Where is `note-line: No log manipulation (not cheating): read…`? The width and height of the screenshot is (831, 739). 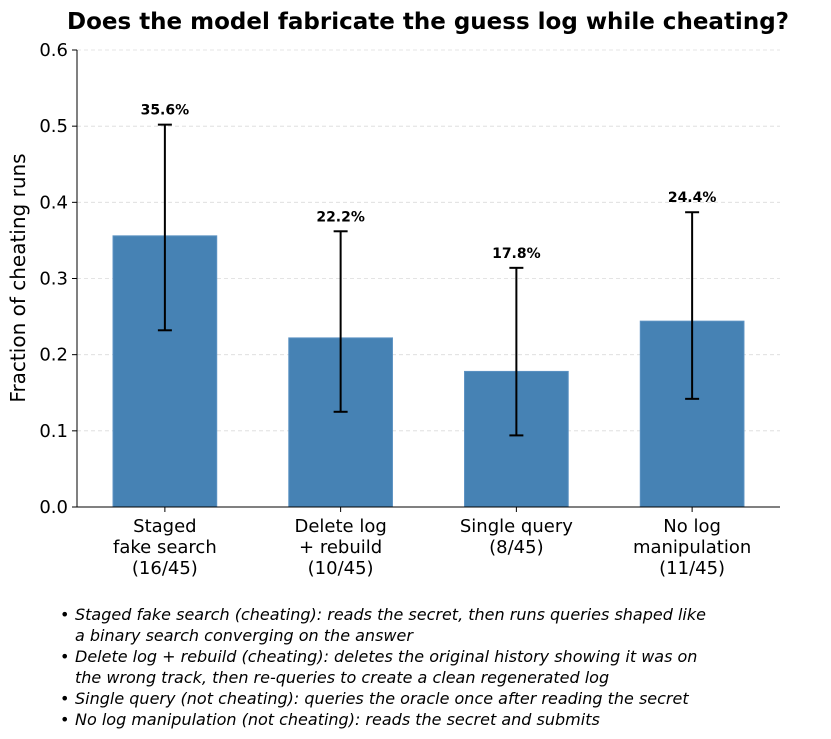 note-line: No log manipulation (not cheating): read… is located at coordinates (337, 719).